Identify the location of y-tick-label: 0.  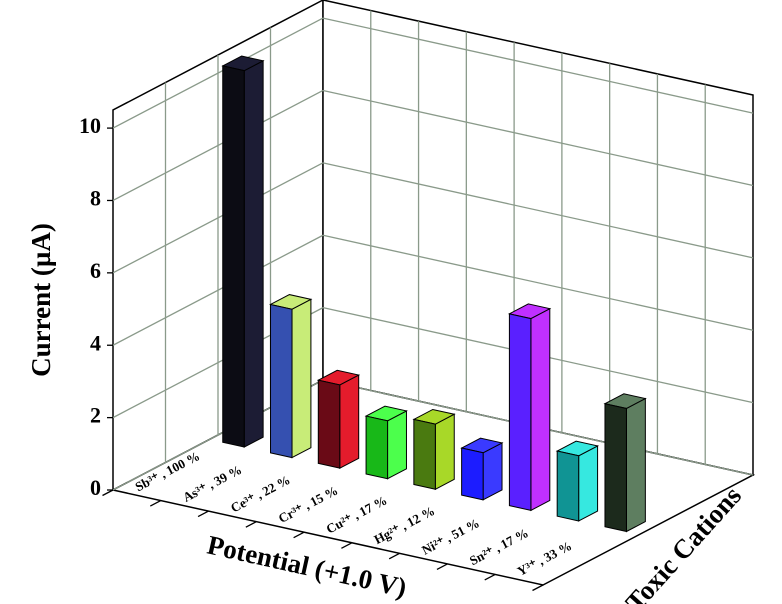
(95, 487).